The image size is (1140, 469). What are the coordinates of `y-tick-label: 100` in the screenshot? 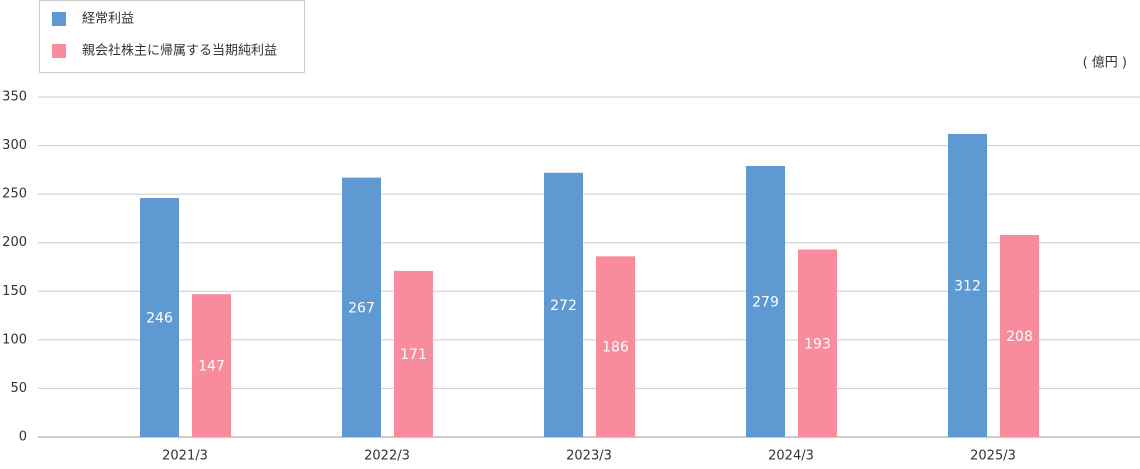 It's located at (14, 339).